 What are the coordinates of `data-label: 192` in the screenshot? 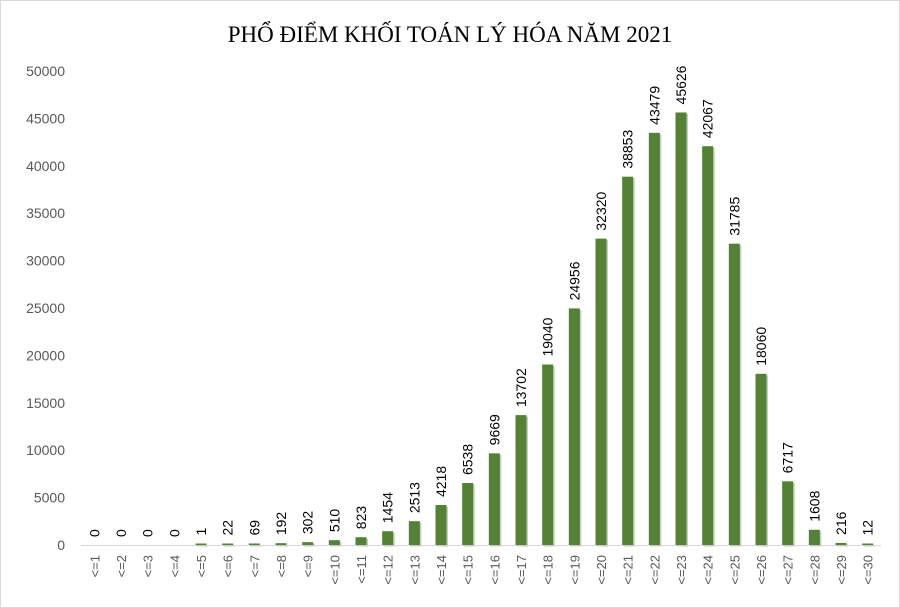 It's located at (281, 524).